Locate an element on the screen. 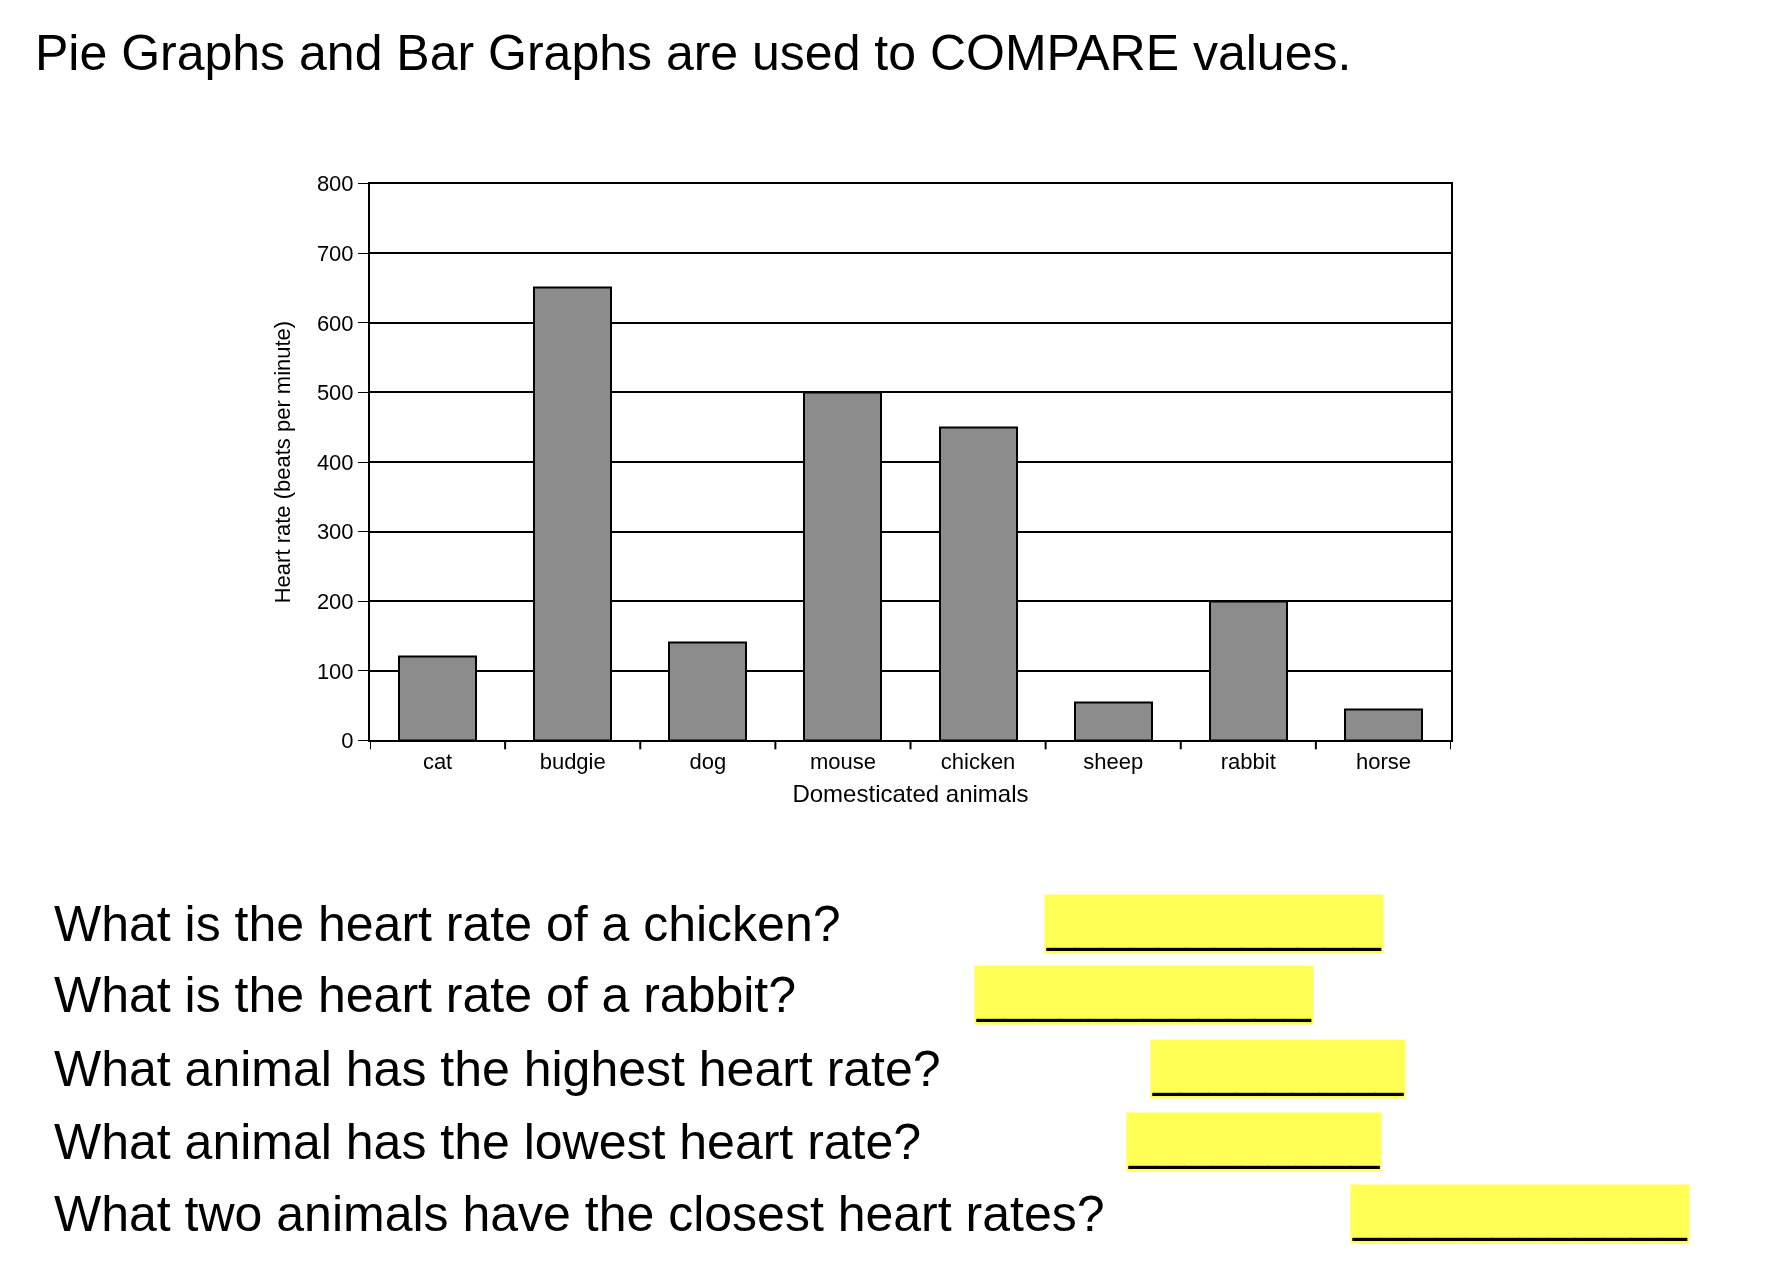  x-tick-label: chicken is located at coordinates (978, 761).